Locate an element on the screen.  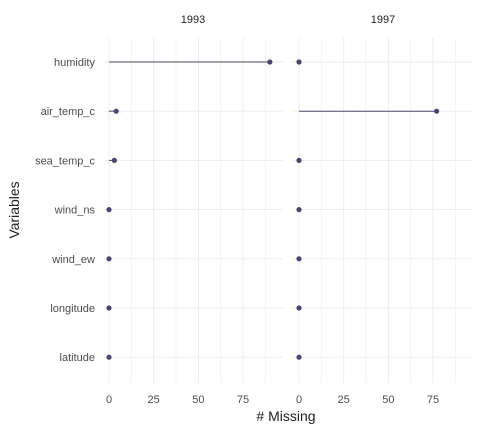
y-tick-label: latitude is located at coordinates (77, 358).